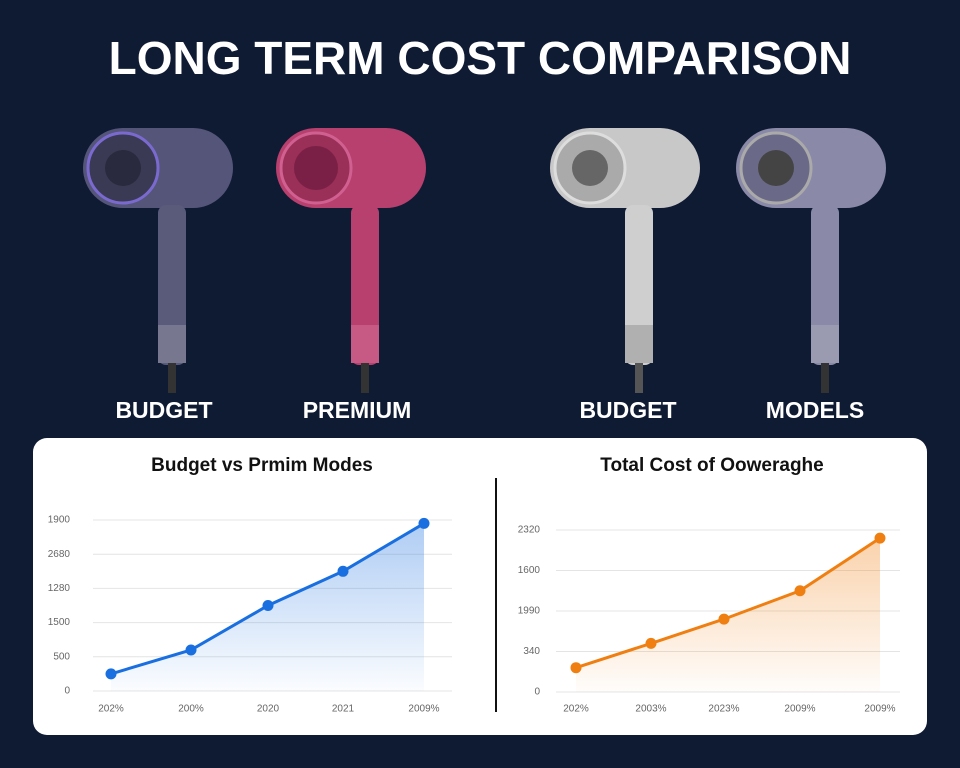 This screenshot has width=960, height=768. I want to click on y-tick-label: 340, so click(531, 651).